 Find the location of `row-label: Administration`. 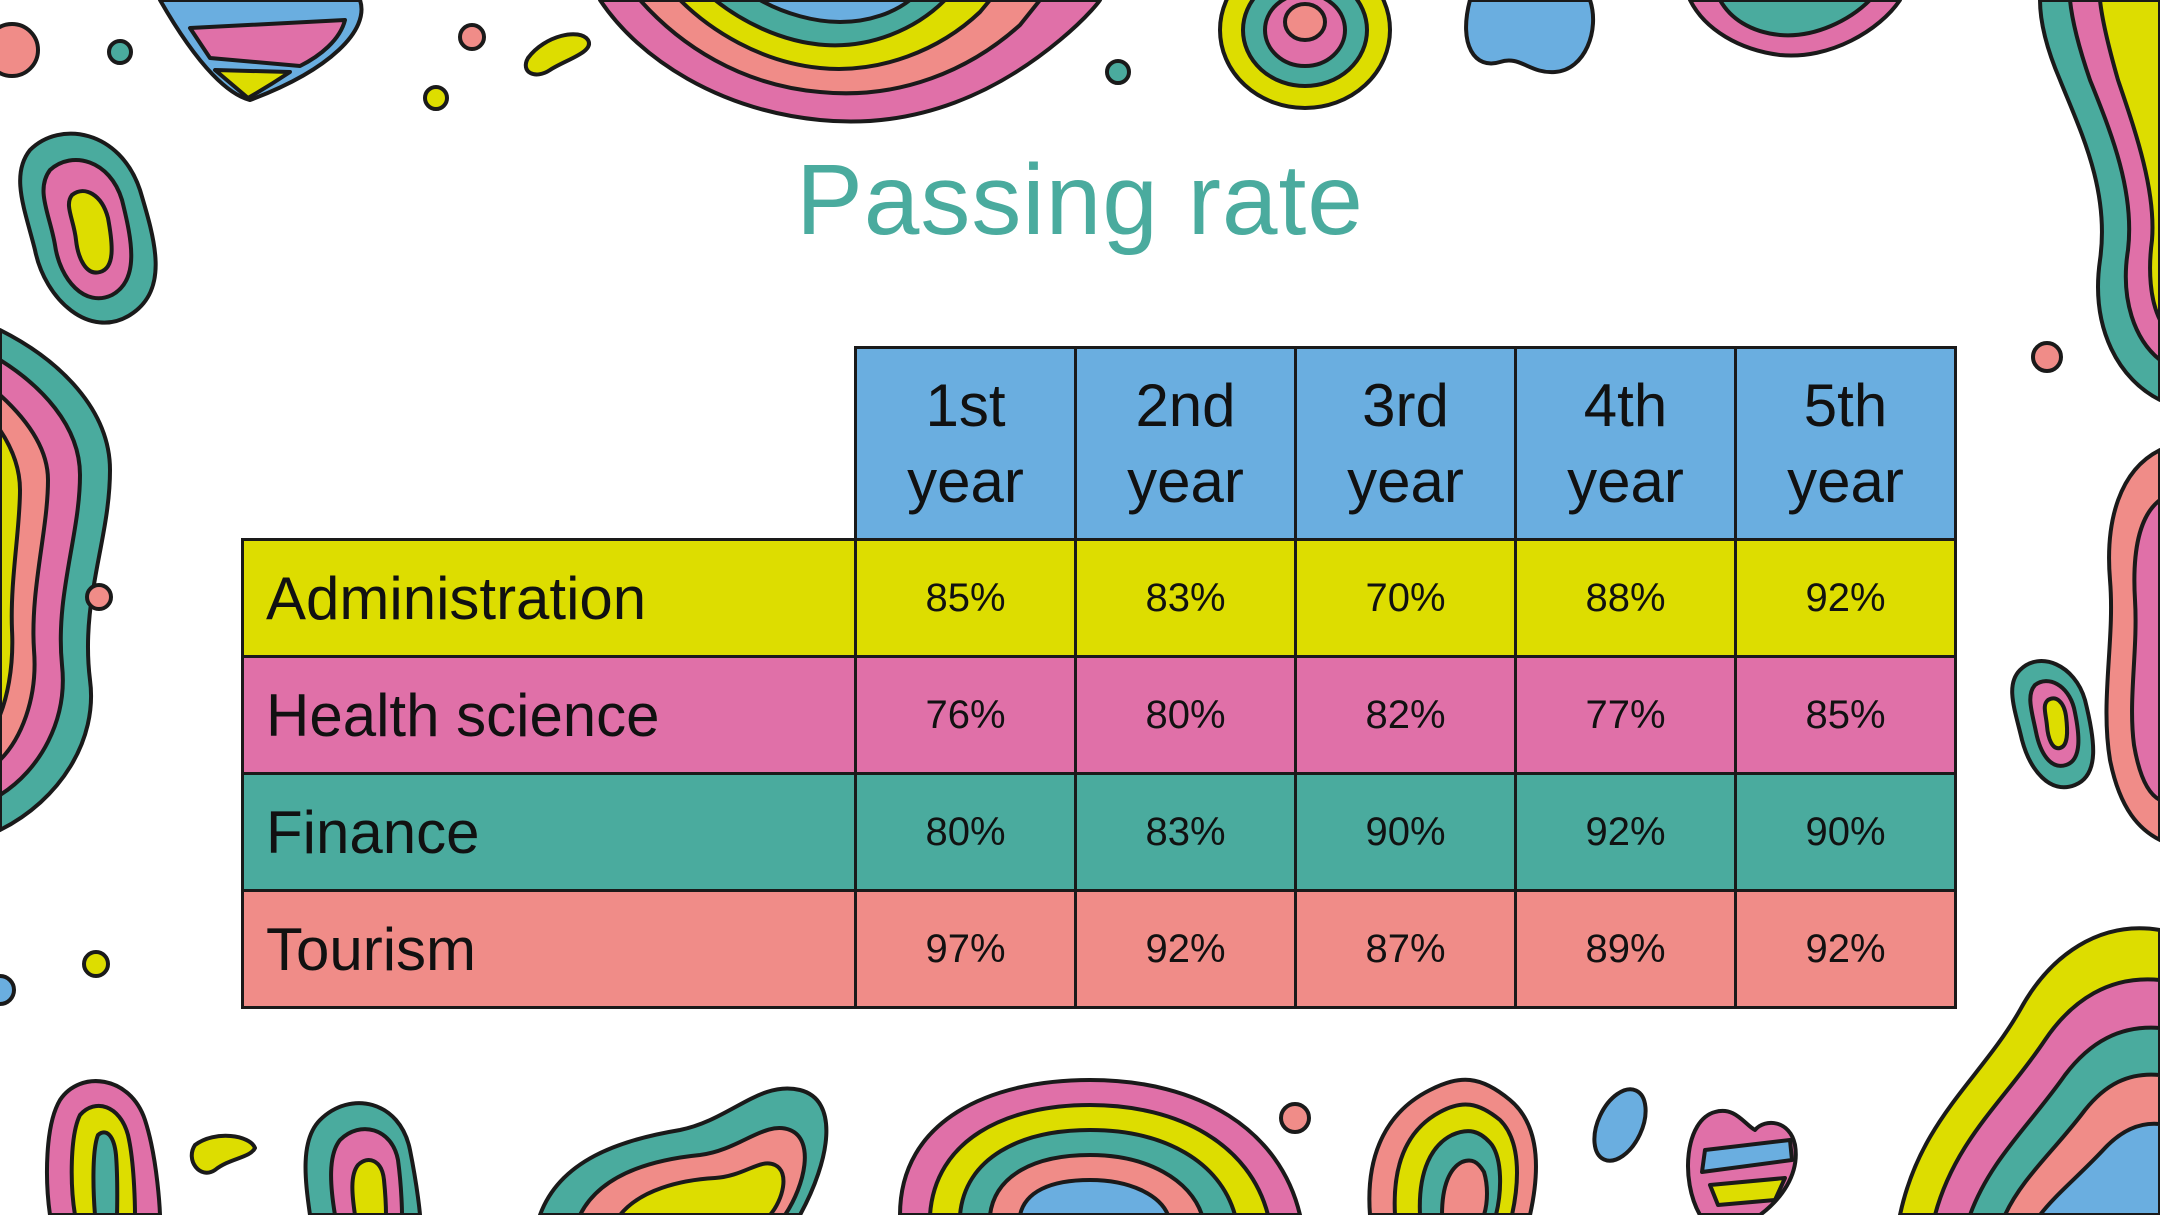

row-label: Administration is located at coordinates (549, 598).